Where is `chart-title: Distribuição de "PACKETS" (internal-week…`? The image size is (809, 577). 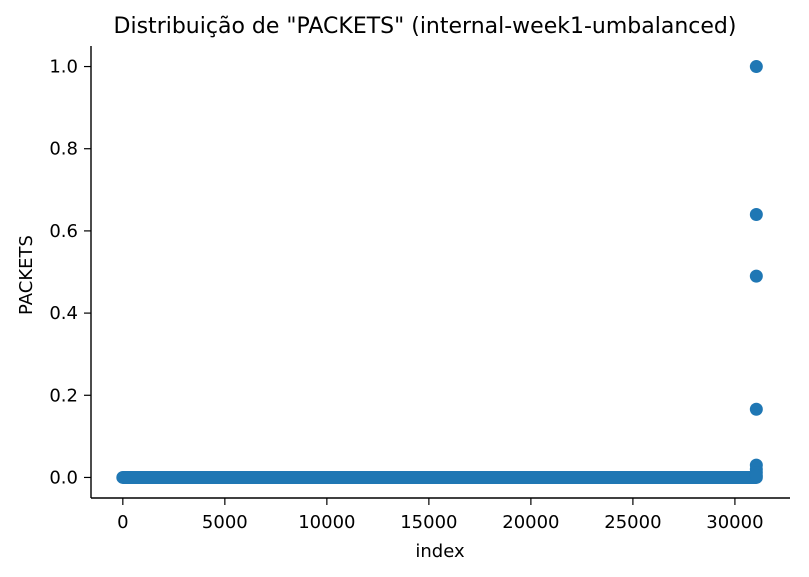 chart-title: Distribuição de "PACKETS" (internal-week… is located at coordinates (425, 26).